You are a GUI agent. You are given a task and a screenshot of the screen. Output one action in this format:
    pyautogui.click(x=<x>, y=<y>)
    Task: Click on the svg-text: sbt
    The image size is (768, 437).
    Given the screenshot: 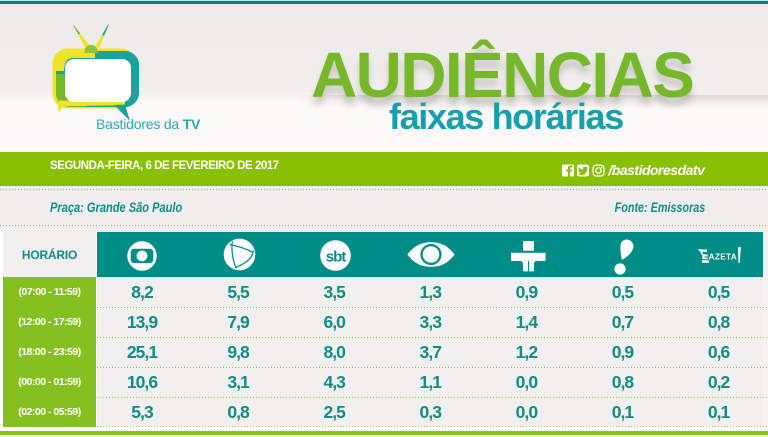 What is the action you would take?
    pyautogui.click(x=335, y=256)
    